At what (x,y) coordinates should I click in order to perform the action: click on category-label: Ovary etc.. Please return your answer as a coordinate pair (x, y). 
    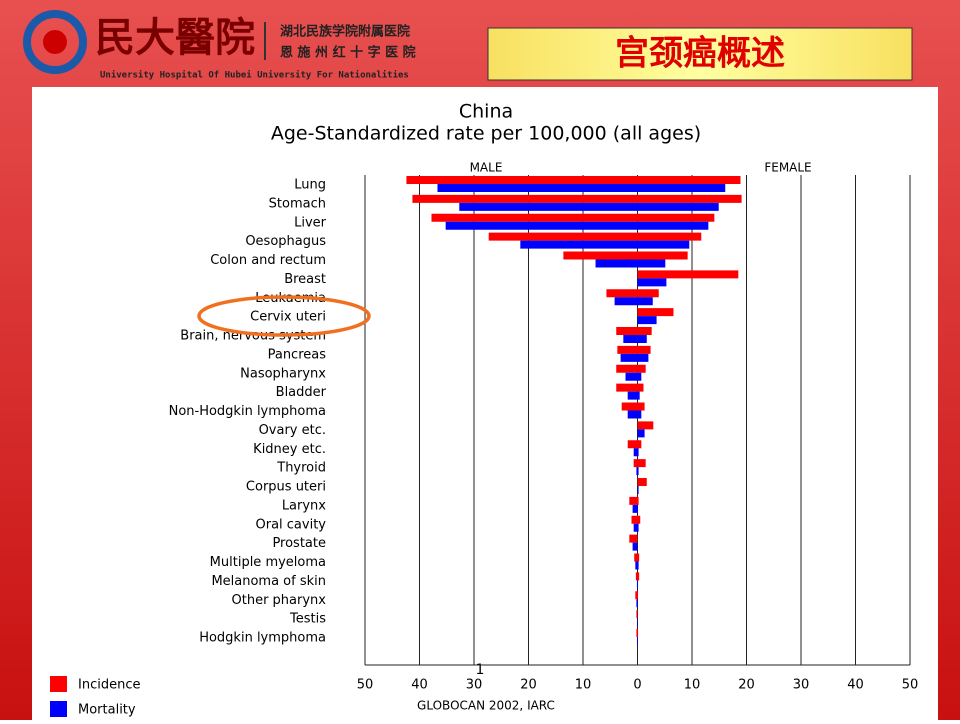
    Looking at the image, I should click on (292, 430).